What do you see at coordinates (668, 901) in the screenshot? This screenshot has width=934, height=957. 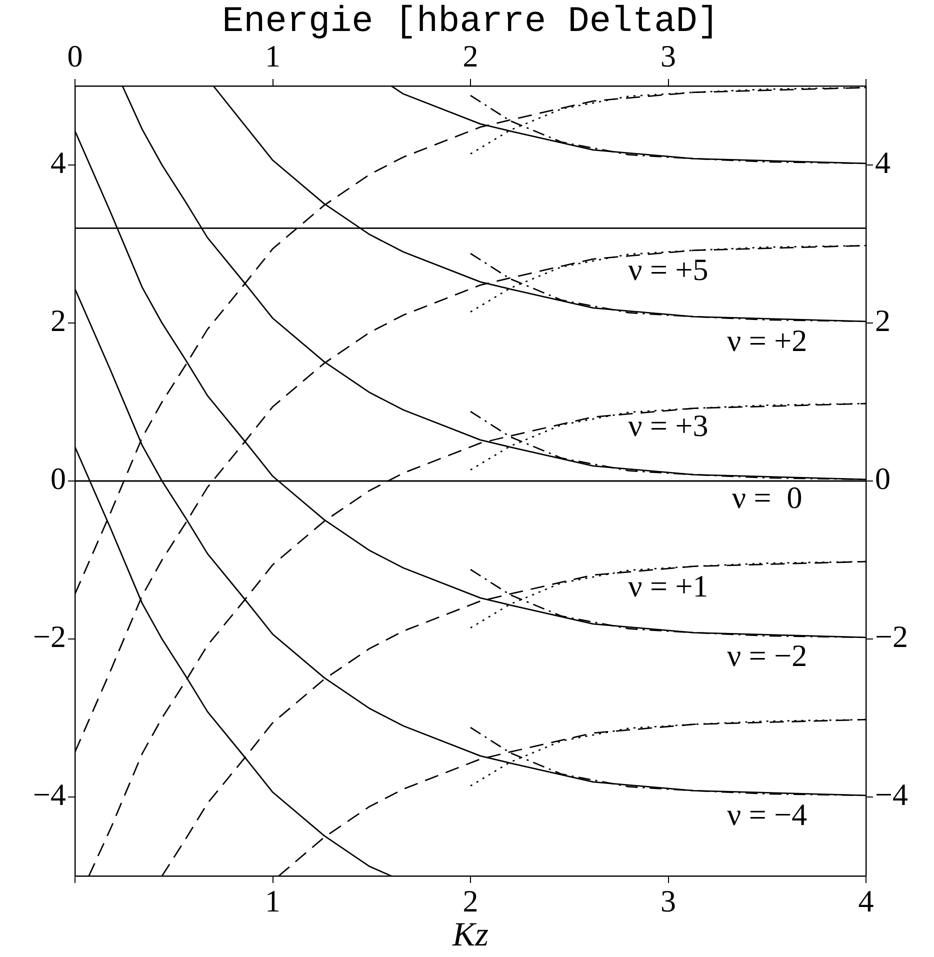 I see `x-tick-label: 3` at bounding box center [668, 901].